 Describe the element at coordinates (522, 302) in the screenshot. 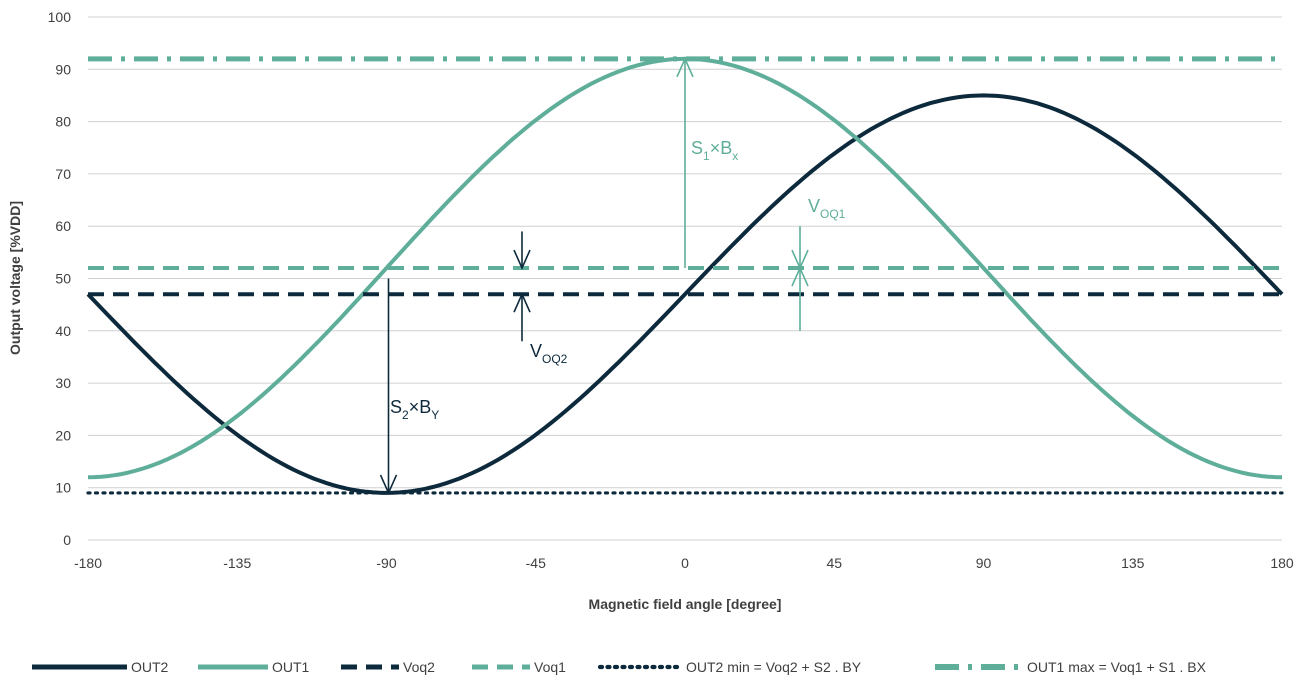

I see `voq2-arrow-up-head` at that location.